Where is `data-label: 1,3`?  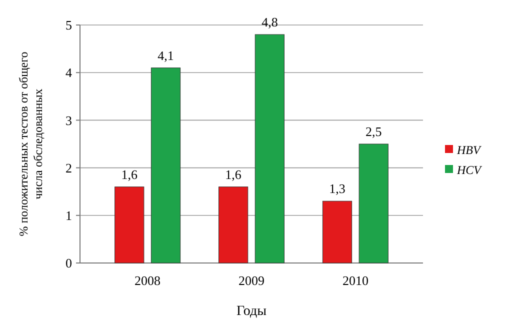
data-label: 1,3 is located at coordinates (337, 188).